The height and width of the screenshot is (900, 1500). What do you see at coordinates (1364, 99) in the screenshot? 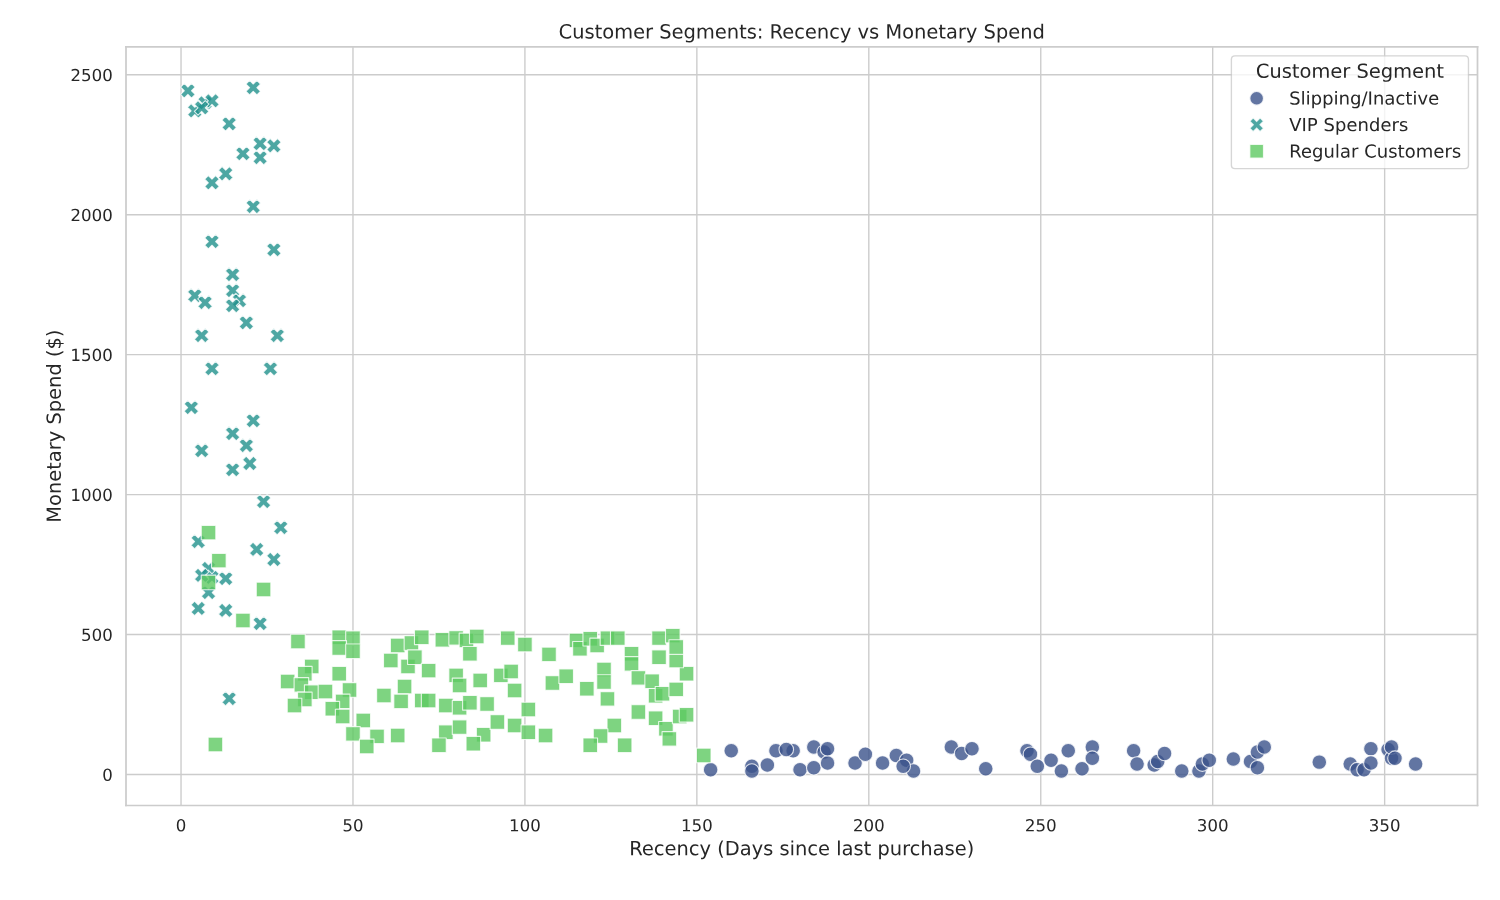
I see `legend-label: Slipping/Inactive` at bounding box center [1364, 99].